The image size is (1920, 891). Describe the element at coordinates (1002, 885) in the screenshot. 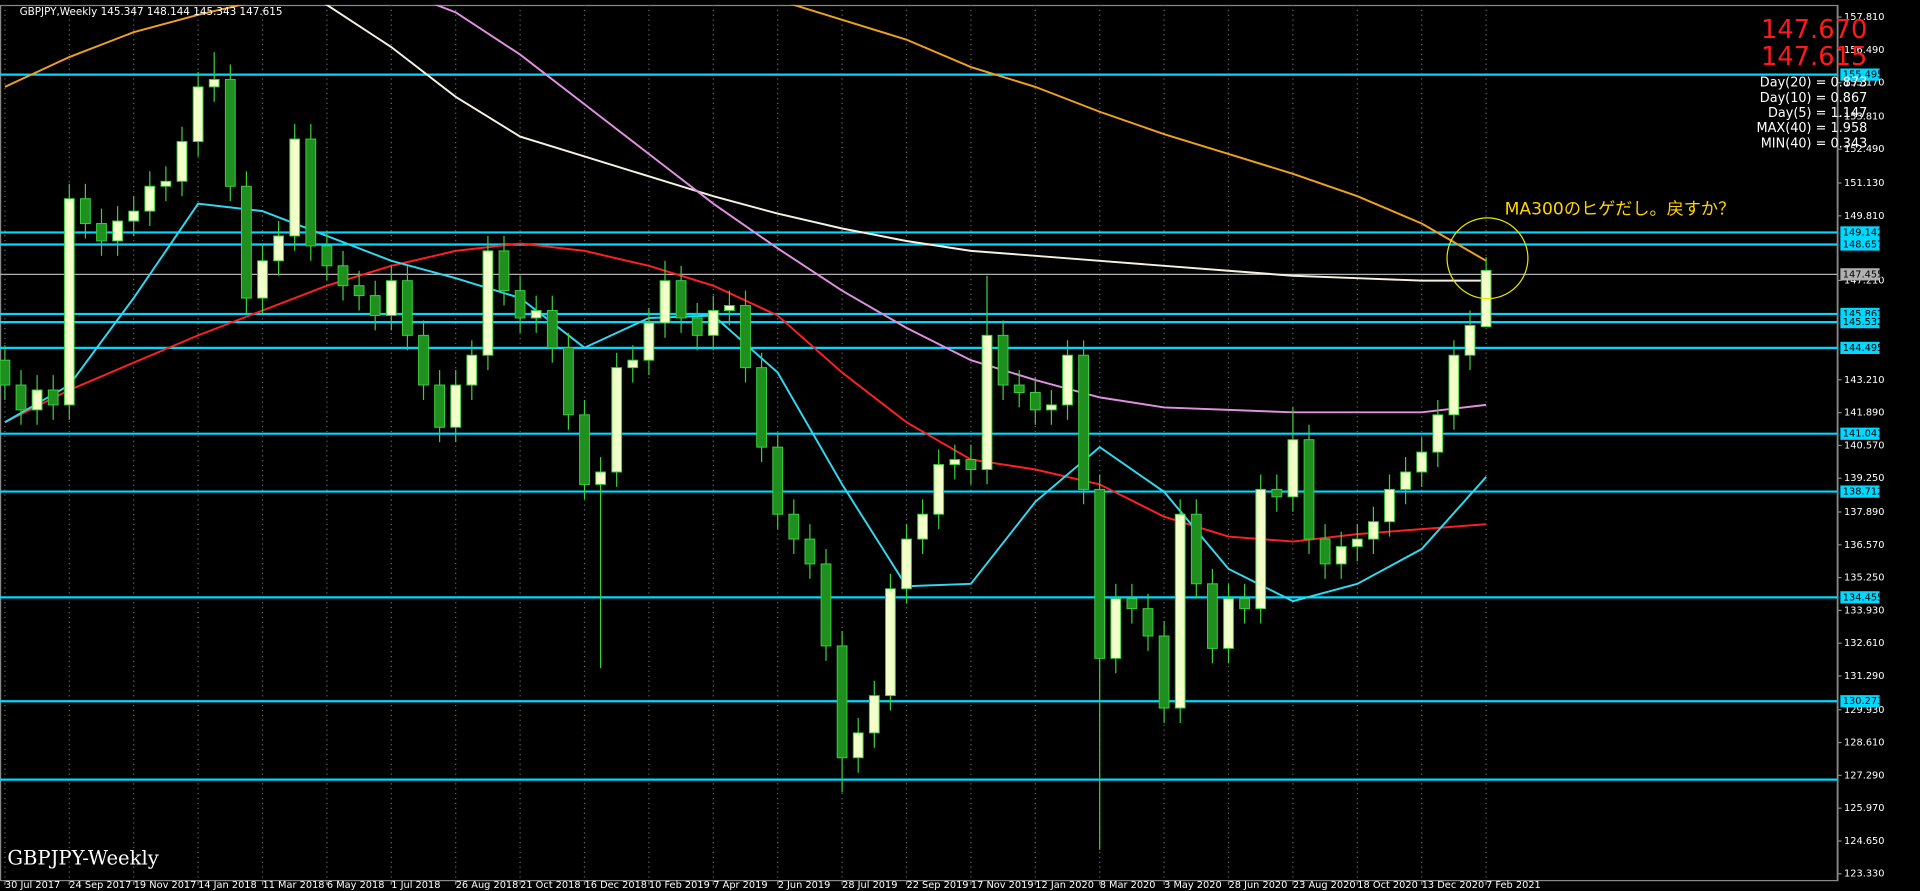

I see `x-tick-label: 17 Nov 2019` at that location.